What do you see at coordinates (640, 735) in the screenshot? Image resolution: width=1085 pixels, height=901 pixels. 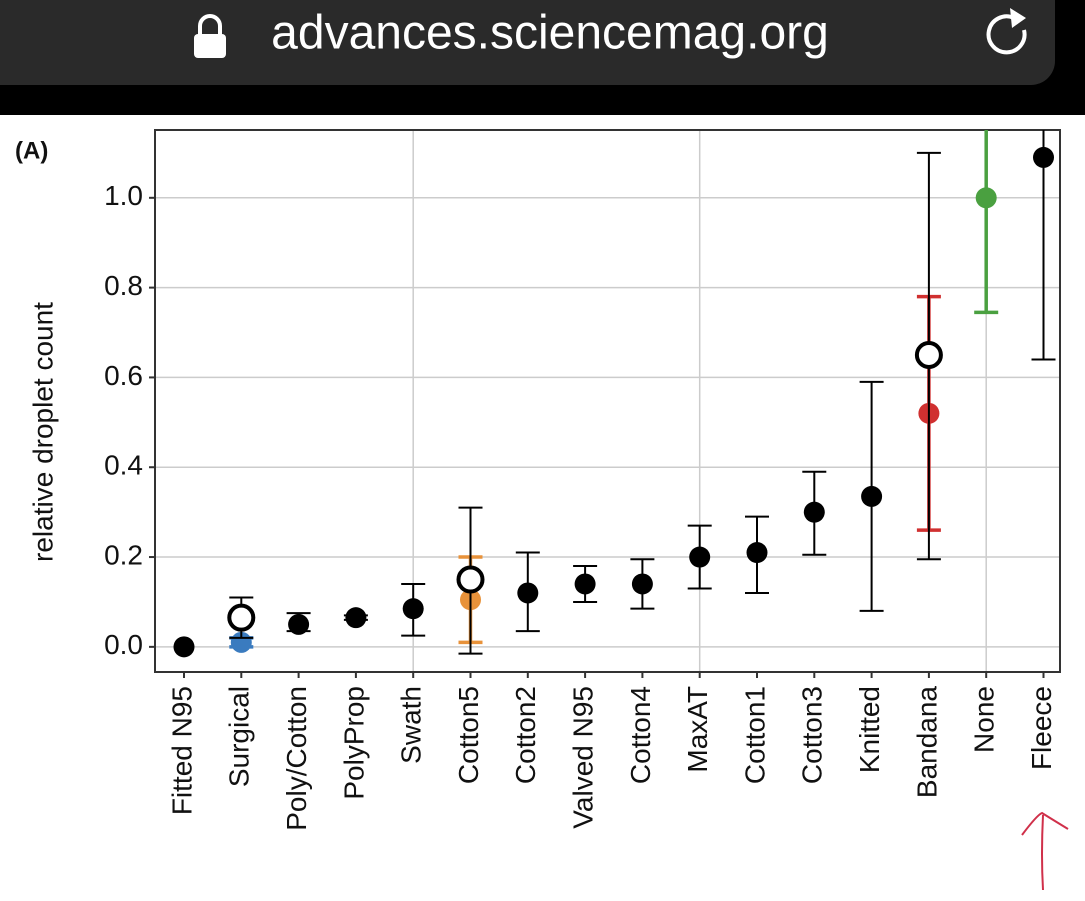 I see `x-tick-label: Cotton4` at bounding box center [640, 735].